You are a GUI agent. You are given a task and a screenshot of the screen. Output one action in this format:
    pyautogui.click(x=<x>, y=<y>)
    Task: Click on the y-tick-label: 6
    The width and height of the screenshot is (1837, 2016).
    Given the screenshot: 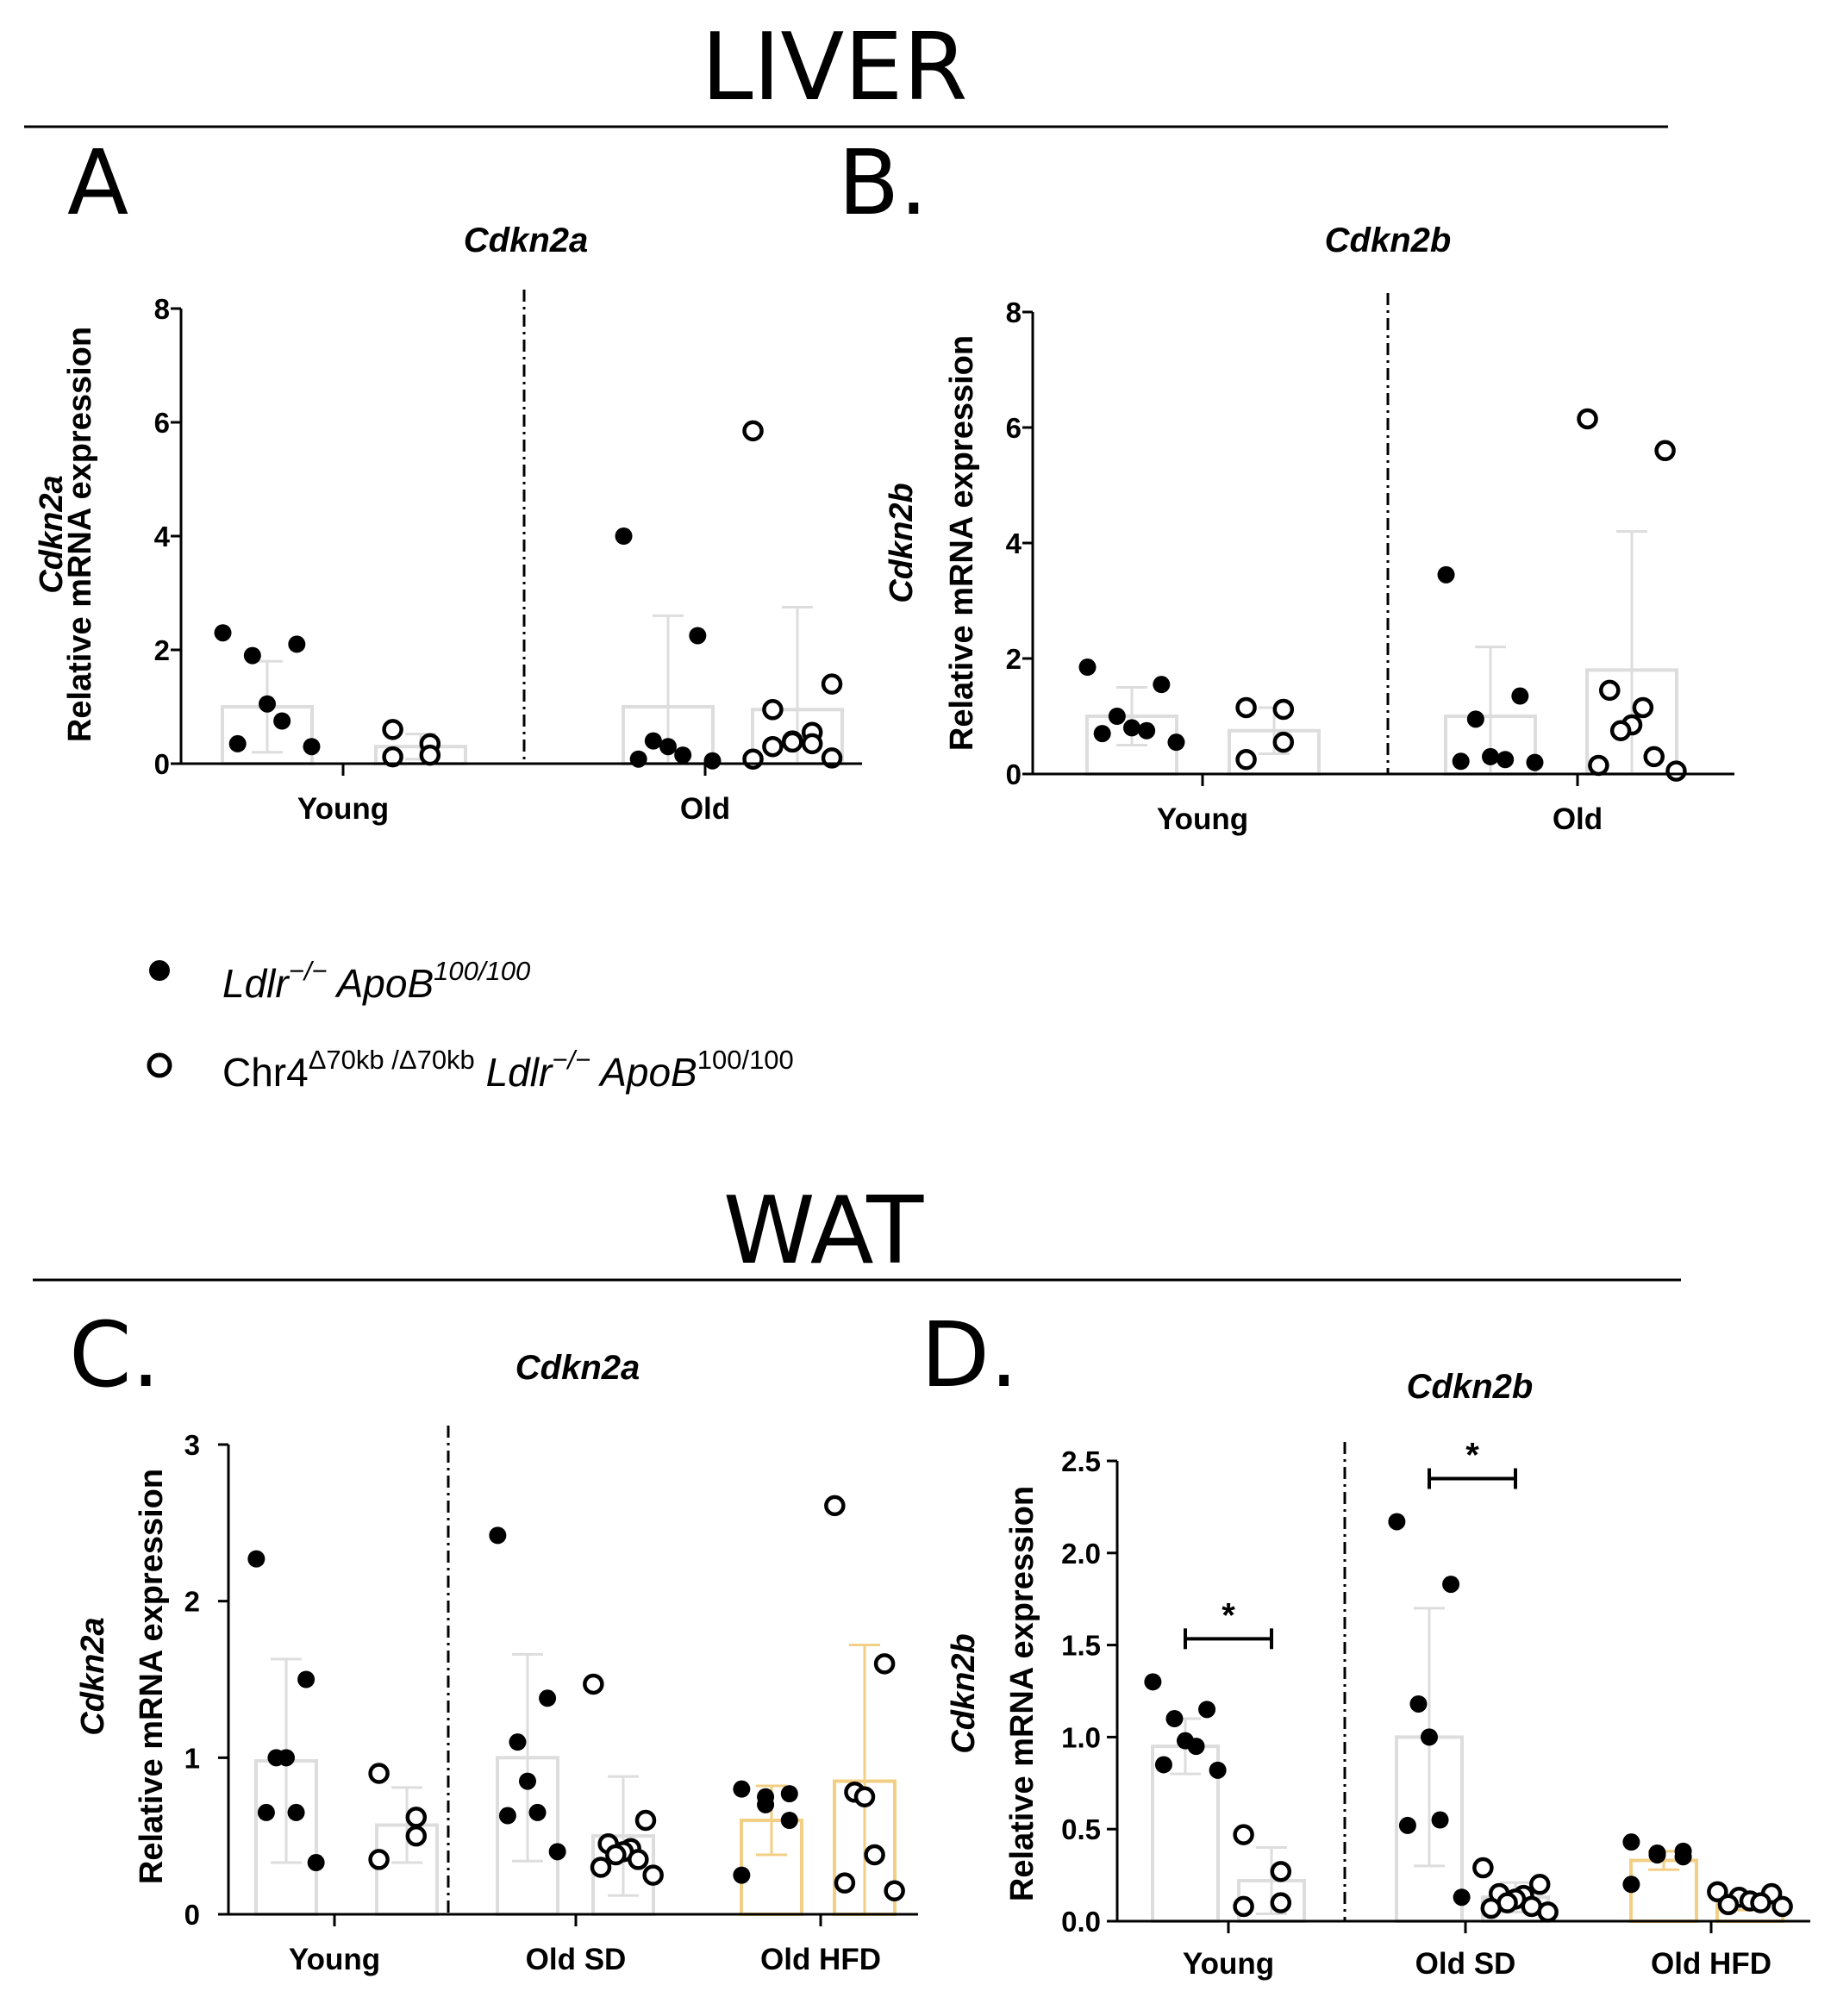 What is the action you would take?
    pyautogui.click(x=1014, y=428)
    